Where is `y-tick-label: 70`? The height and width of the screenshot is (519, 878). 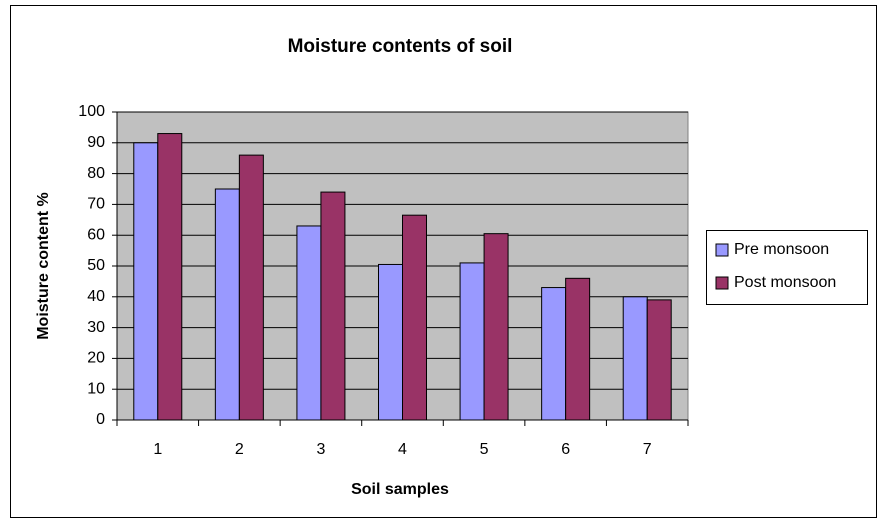 y-tick-label: 70 is located at coordinates (96, 204).